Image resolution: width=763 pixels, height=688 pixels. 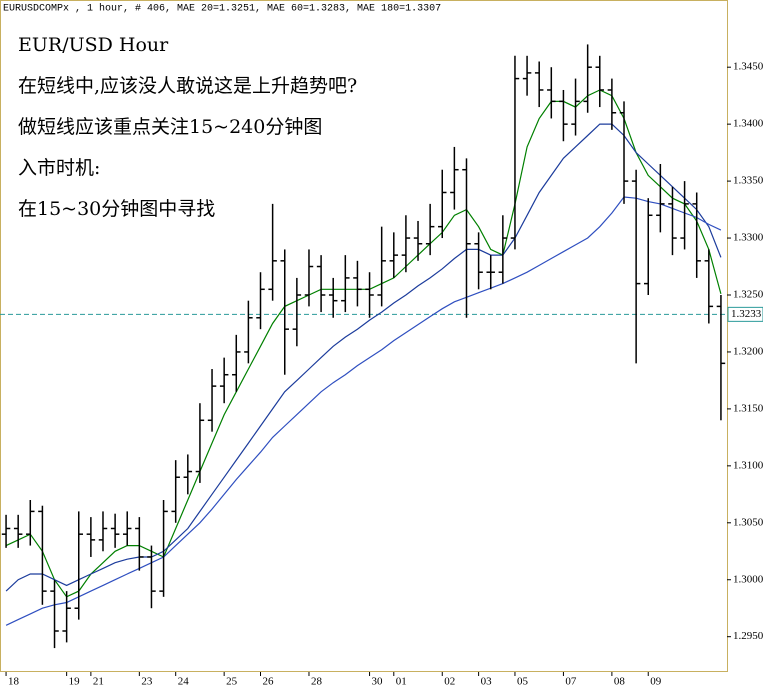 What do you see at coordinates (748, 351) in the screenshot?
I see `y-tick-label: 1.3200` at bounding box center [748, 351].